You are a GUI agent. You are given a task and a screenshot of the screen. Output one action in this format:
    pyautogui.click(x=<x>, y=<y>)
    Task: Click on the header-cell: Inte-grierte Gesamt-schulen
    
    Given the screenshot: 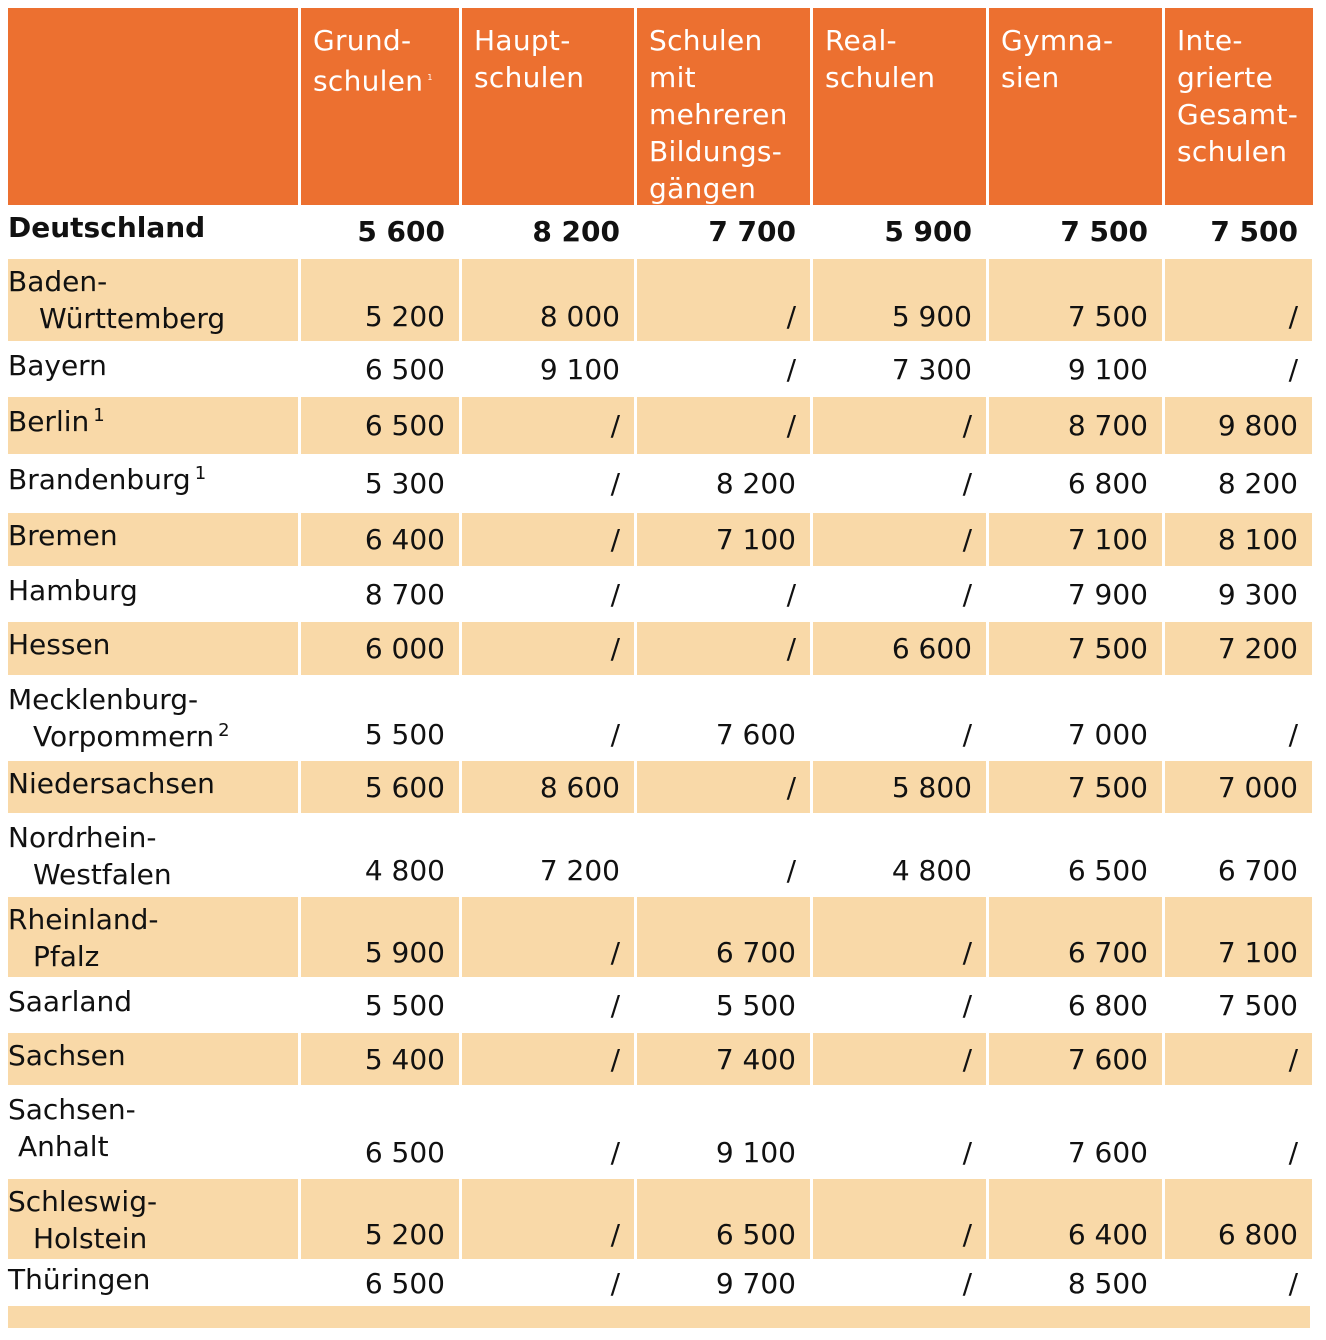 What is the action you would take?
    pyautogui.click(x=1239, y=106)
    